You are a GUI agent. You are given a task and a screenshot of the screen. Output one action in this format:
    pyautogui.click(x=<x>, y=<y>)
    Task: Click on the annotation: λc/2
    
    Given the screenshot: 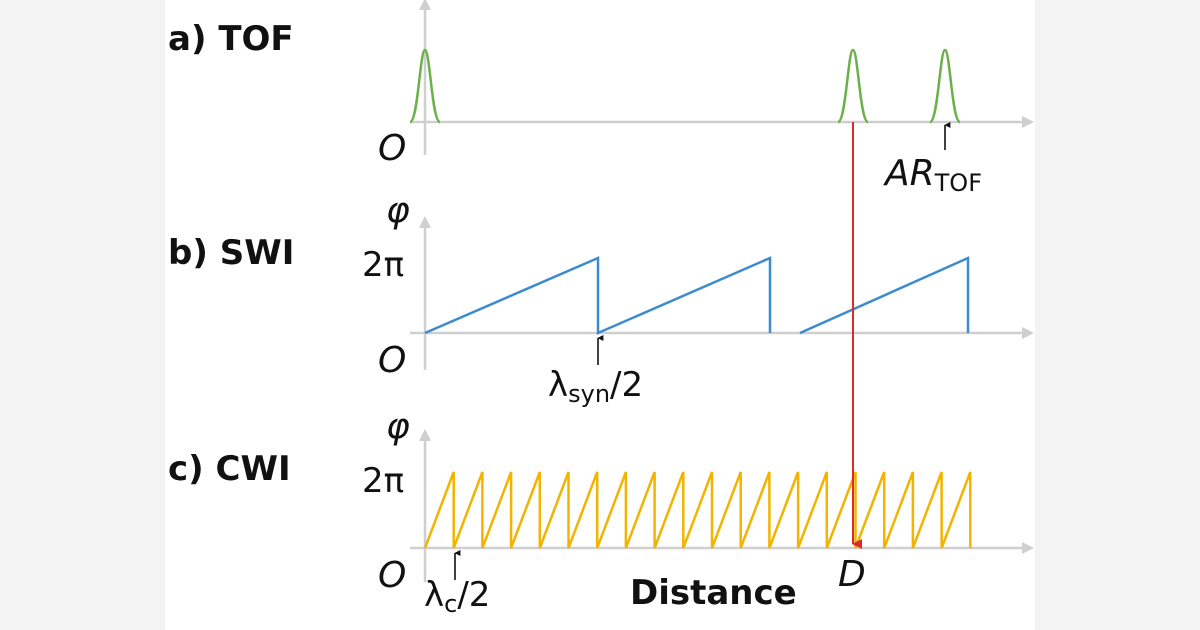 What is the action you would take?
    pyautogui.click(x=457, y=596)
    